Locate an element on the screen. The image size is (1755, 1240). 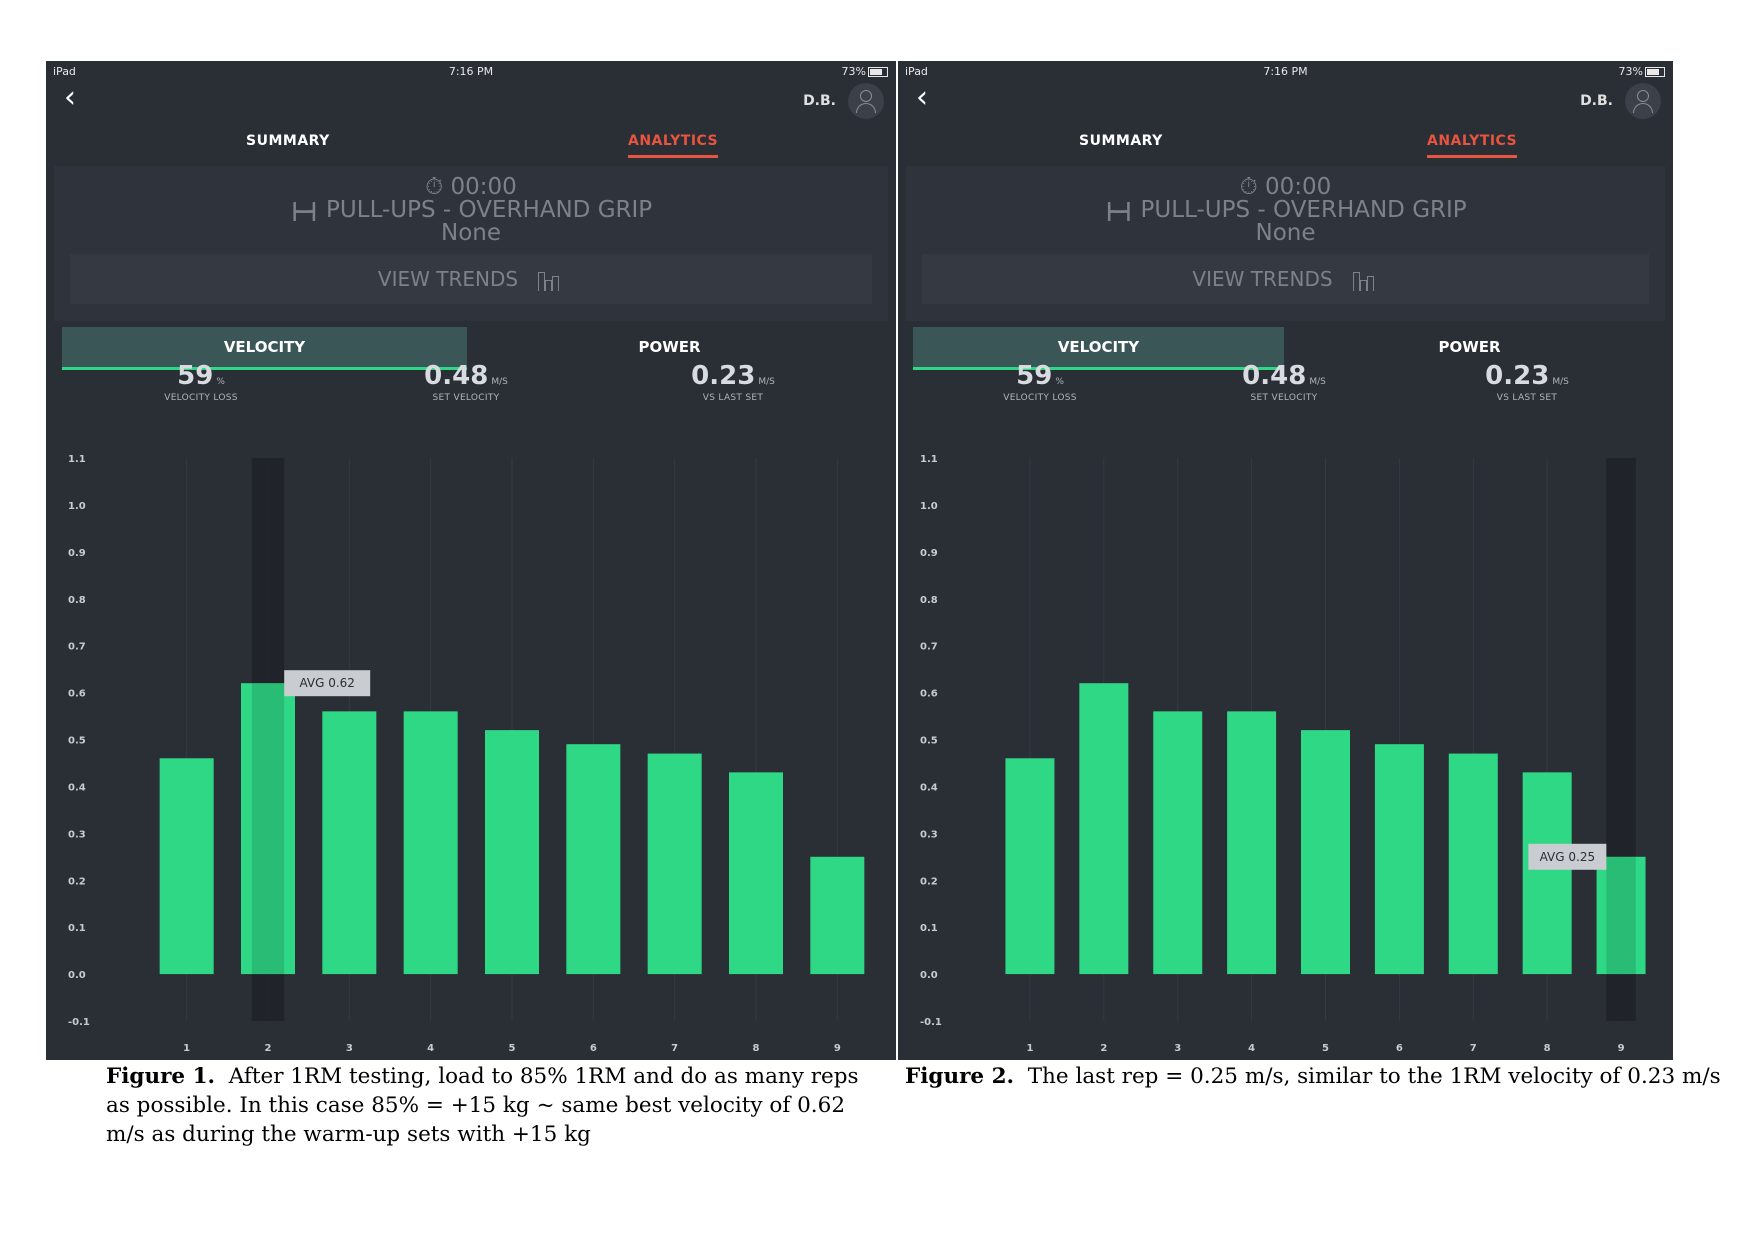
tooltip-box is located at coordinates (327, 683).